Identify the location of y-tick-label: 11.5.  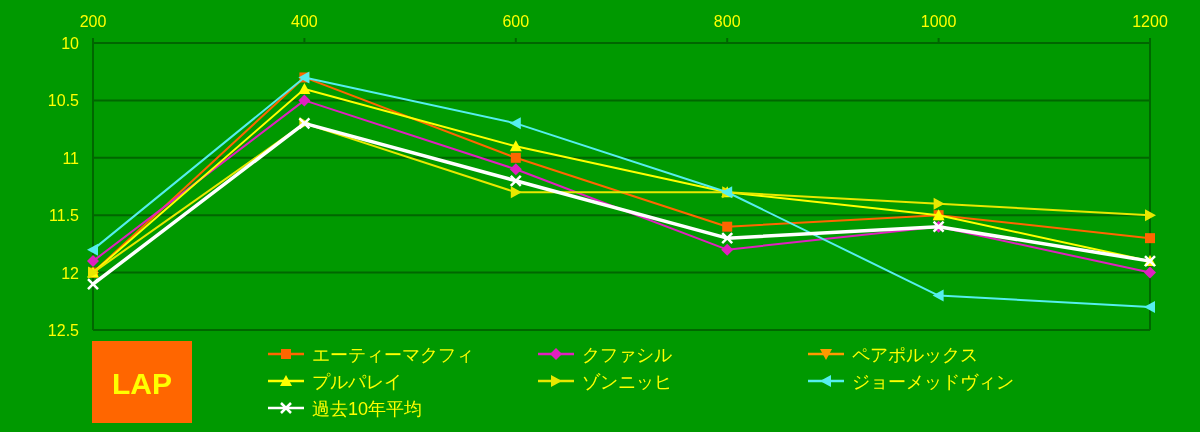
(64, 216).